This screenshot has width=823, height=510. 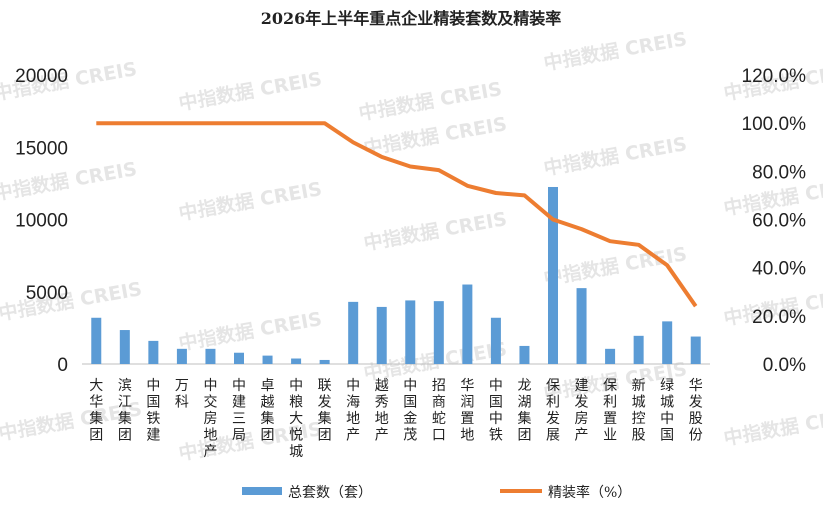 I want to click on x-tick-label: 中国铁建, so click(x=153, y=411).